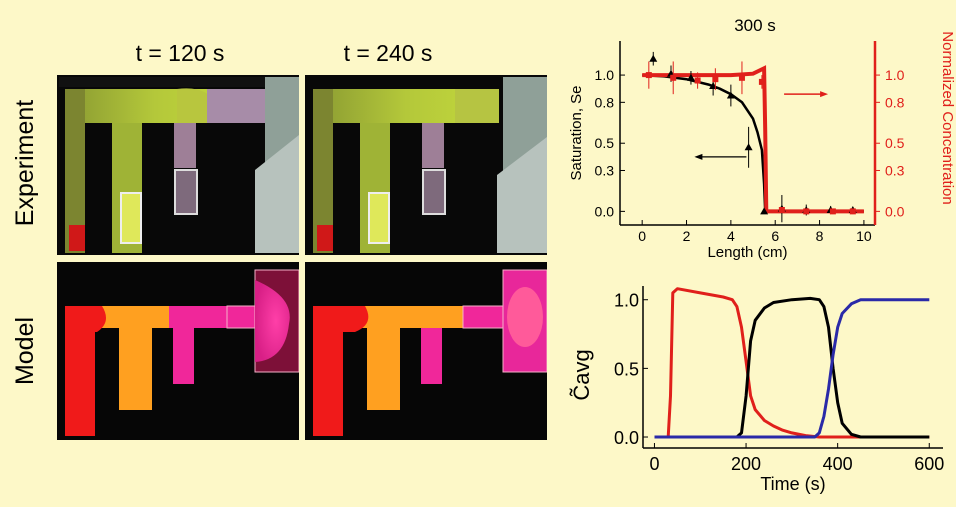 Image resolution: width=956 pixels, height=507 pixels. Describe the element at coordinates (25, 163) in the screenshot. I see `row-label-experiment: Experiment` at that location.